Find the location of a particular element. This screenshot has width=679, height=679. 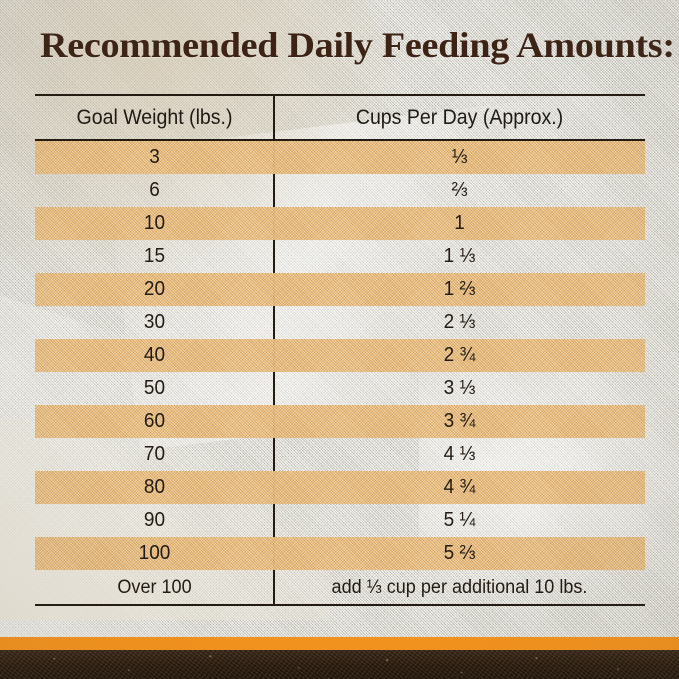

table-row: Over 100 add ⅓ cup per additional 10 lbs. is located at coordinates (340, 587).